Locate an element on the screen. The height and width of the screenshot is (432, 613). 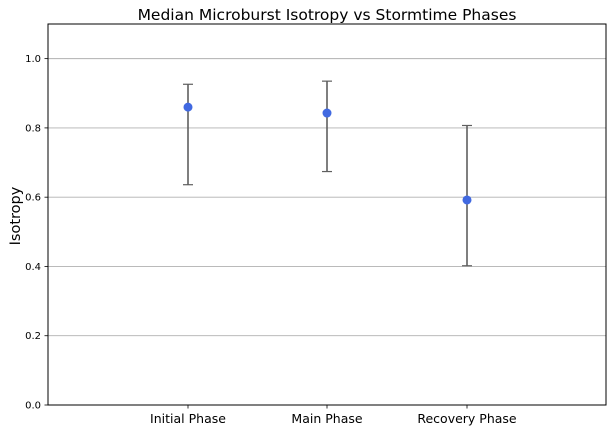
x-axis-ticks: Initial Phase Main Phase Recovery Phase is located at coordinates (333, 415).